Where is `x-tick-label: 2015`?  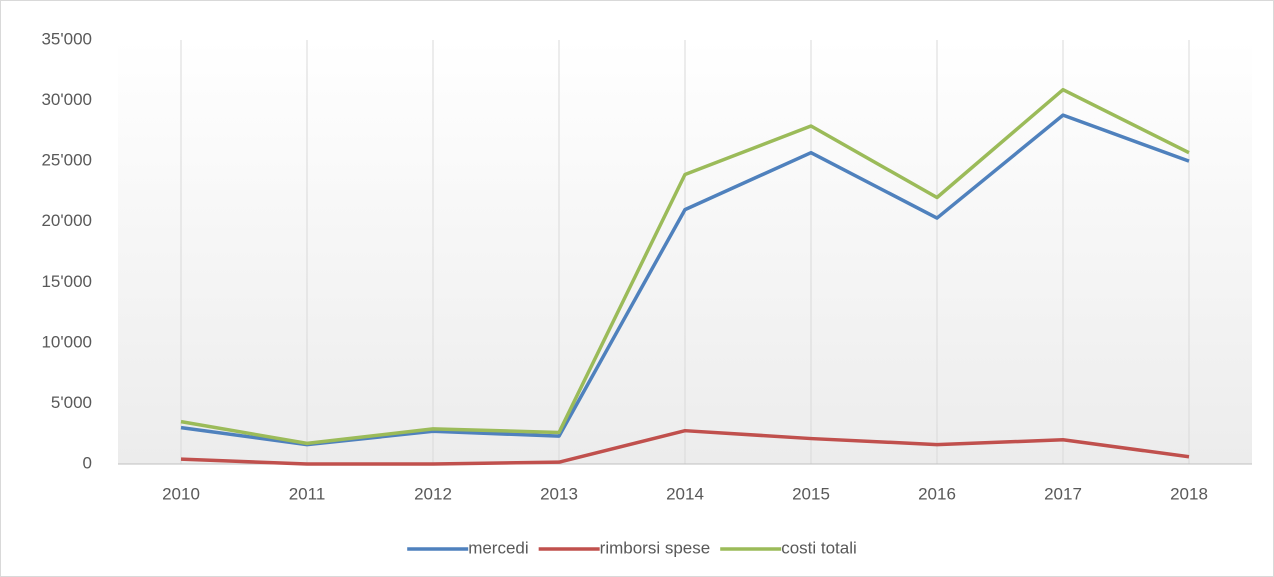 x-tick-label: 2015 is located at coordinates (811, 493).